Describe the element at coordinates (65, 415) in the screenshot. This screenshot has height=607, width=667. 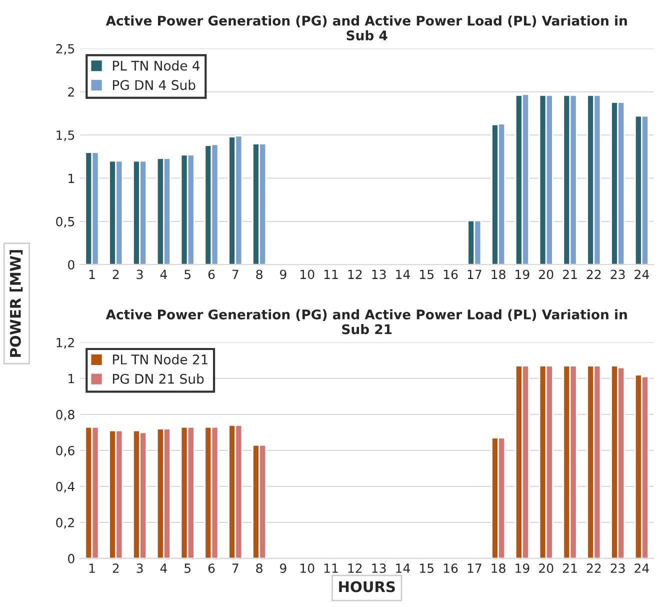
I see `y-tick-label: 0,8` at that location.